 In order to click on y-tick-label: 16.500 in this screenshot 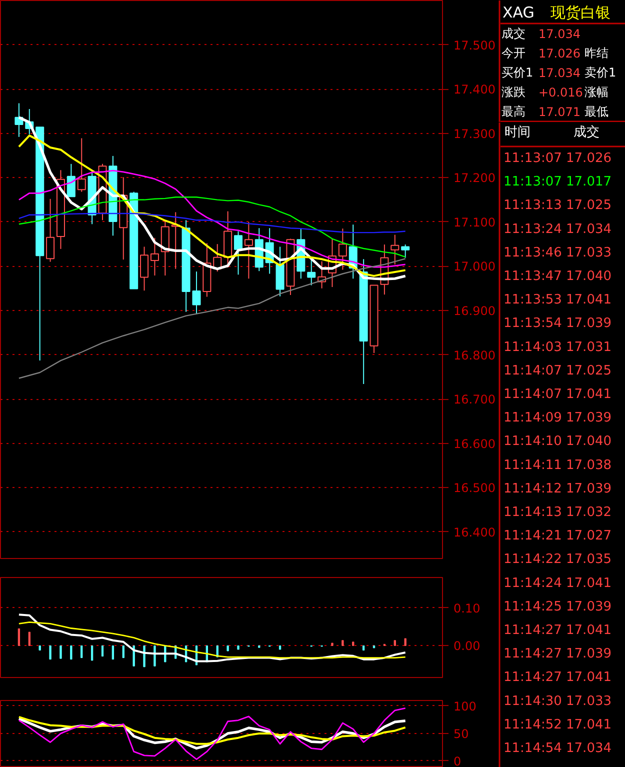, I will do `click(475, 488)`.